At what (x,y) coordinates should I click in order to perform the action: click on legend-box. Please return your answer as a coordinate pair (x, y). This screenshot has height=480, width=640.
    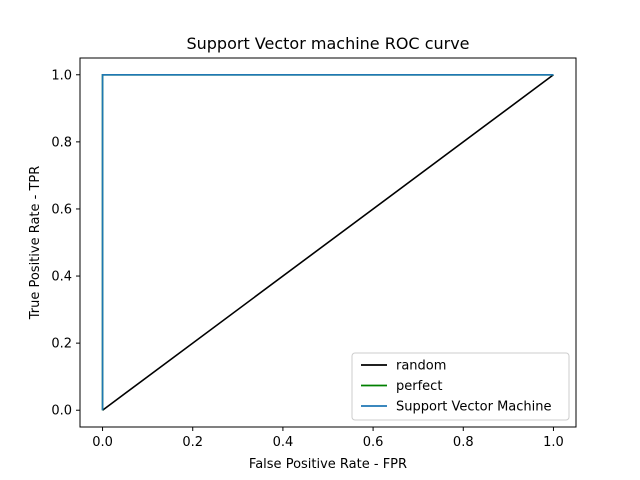
    Looking at the image, I should click on (460, 386).